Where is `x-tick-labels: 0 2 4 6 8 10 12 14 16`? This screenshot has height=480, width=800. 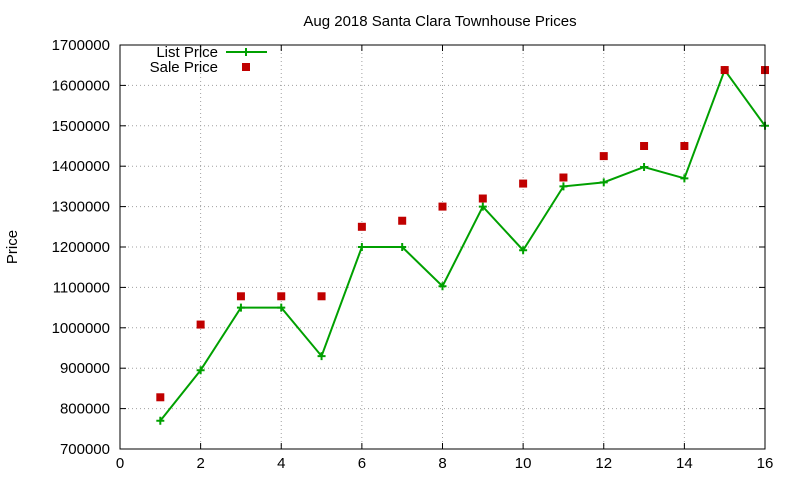 x-tick-labels: 0 2 4 6 8 10 12 14 16 is located at coordinates (445, 463).